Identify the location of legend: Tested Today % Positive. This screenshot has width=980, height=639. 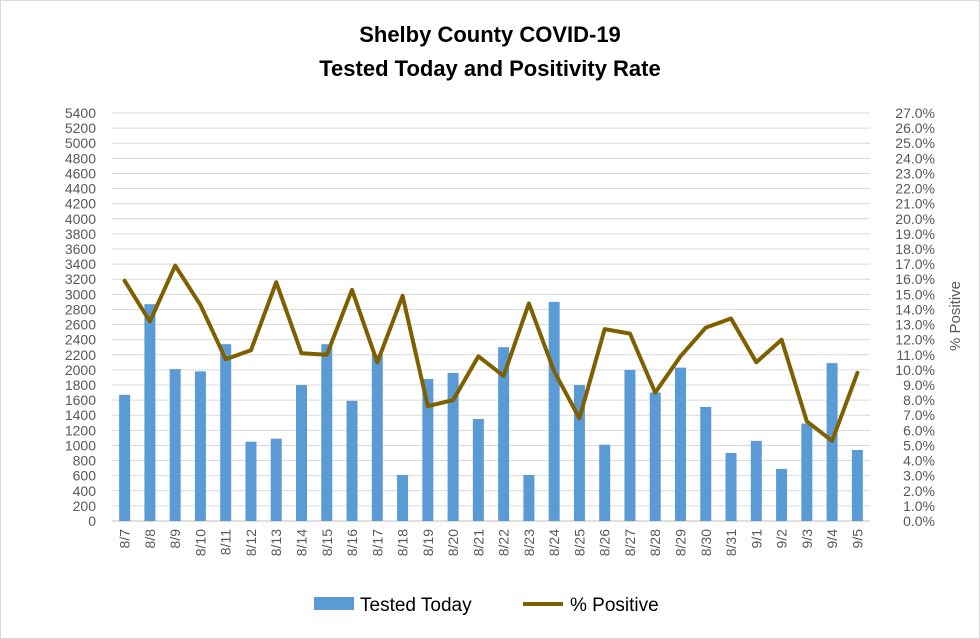
(486, 605).